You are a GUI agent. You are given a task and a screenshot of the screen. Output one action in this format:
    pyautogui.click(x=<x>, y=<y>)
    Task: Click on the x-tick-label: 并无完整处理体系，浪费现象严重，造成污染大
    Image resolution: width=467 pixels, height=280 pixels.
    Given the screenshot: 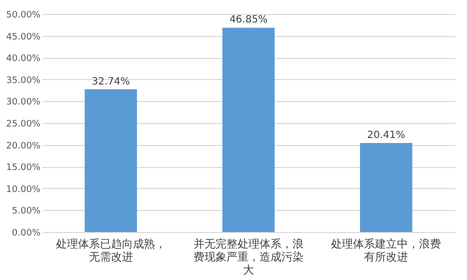 What is the action you would take?
    pyautogui.click(x=249, y=257)
    